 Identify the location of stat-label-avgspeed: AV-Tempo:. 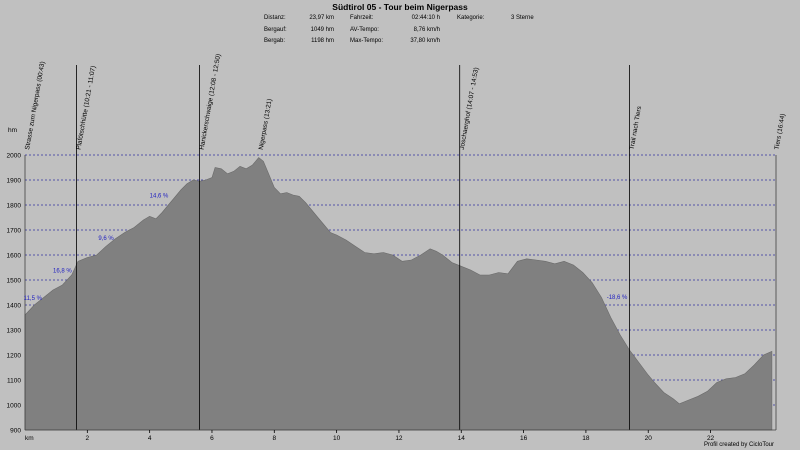
(364, 30).